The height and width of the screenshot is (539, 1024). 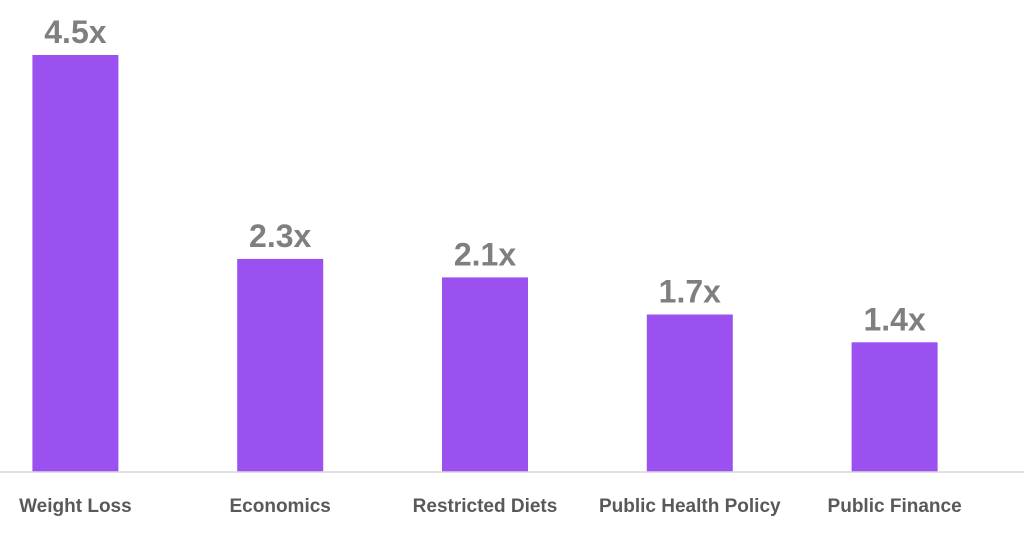 What do you see at coordinates (894, 319) in the screenshot?
I see `value-label-public-finance: 1.4x` at bounding box center [894, 319].